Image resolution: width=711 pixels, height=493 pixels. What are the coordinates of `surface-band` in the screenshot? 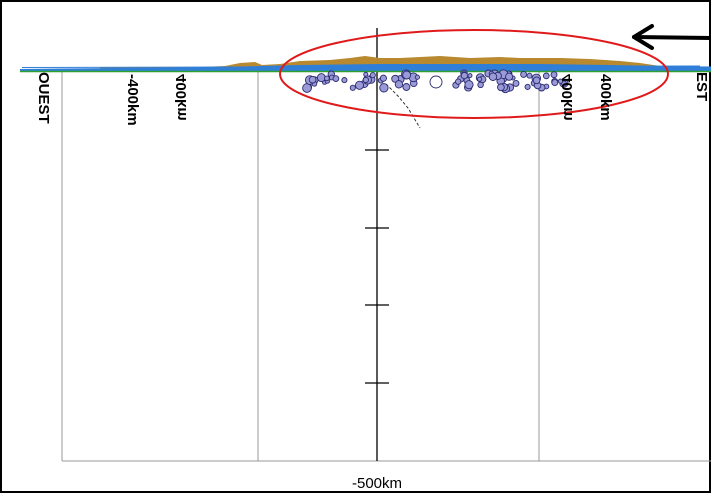 It's located at (365, 67).